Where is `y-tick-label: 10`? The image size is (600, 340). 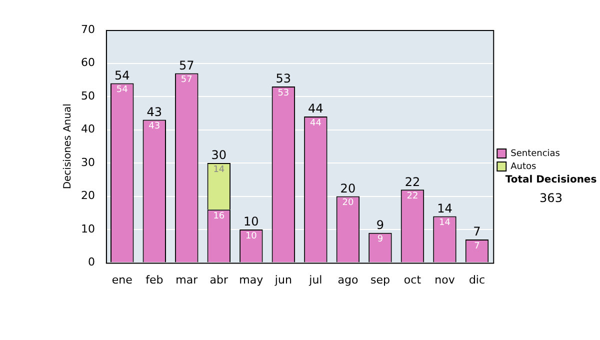 y-tick-label: 10 is located at coordinates (87, 229).